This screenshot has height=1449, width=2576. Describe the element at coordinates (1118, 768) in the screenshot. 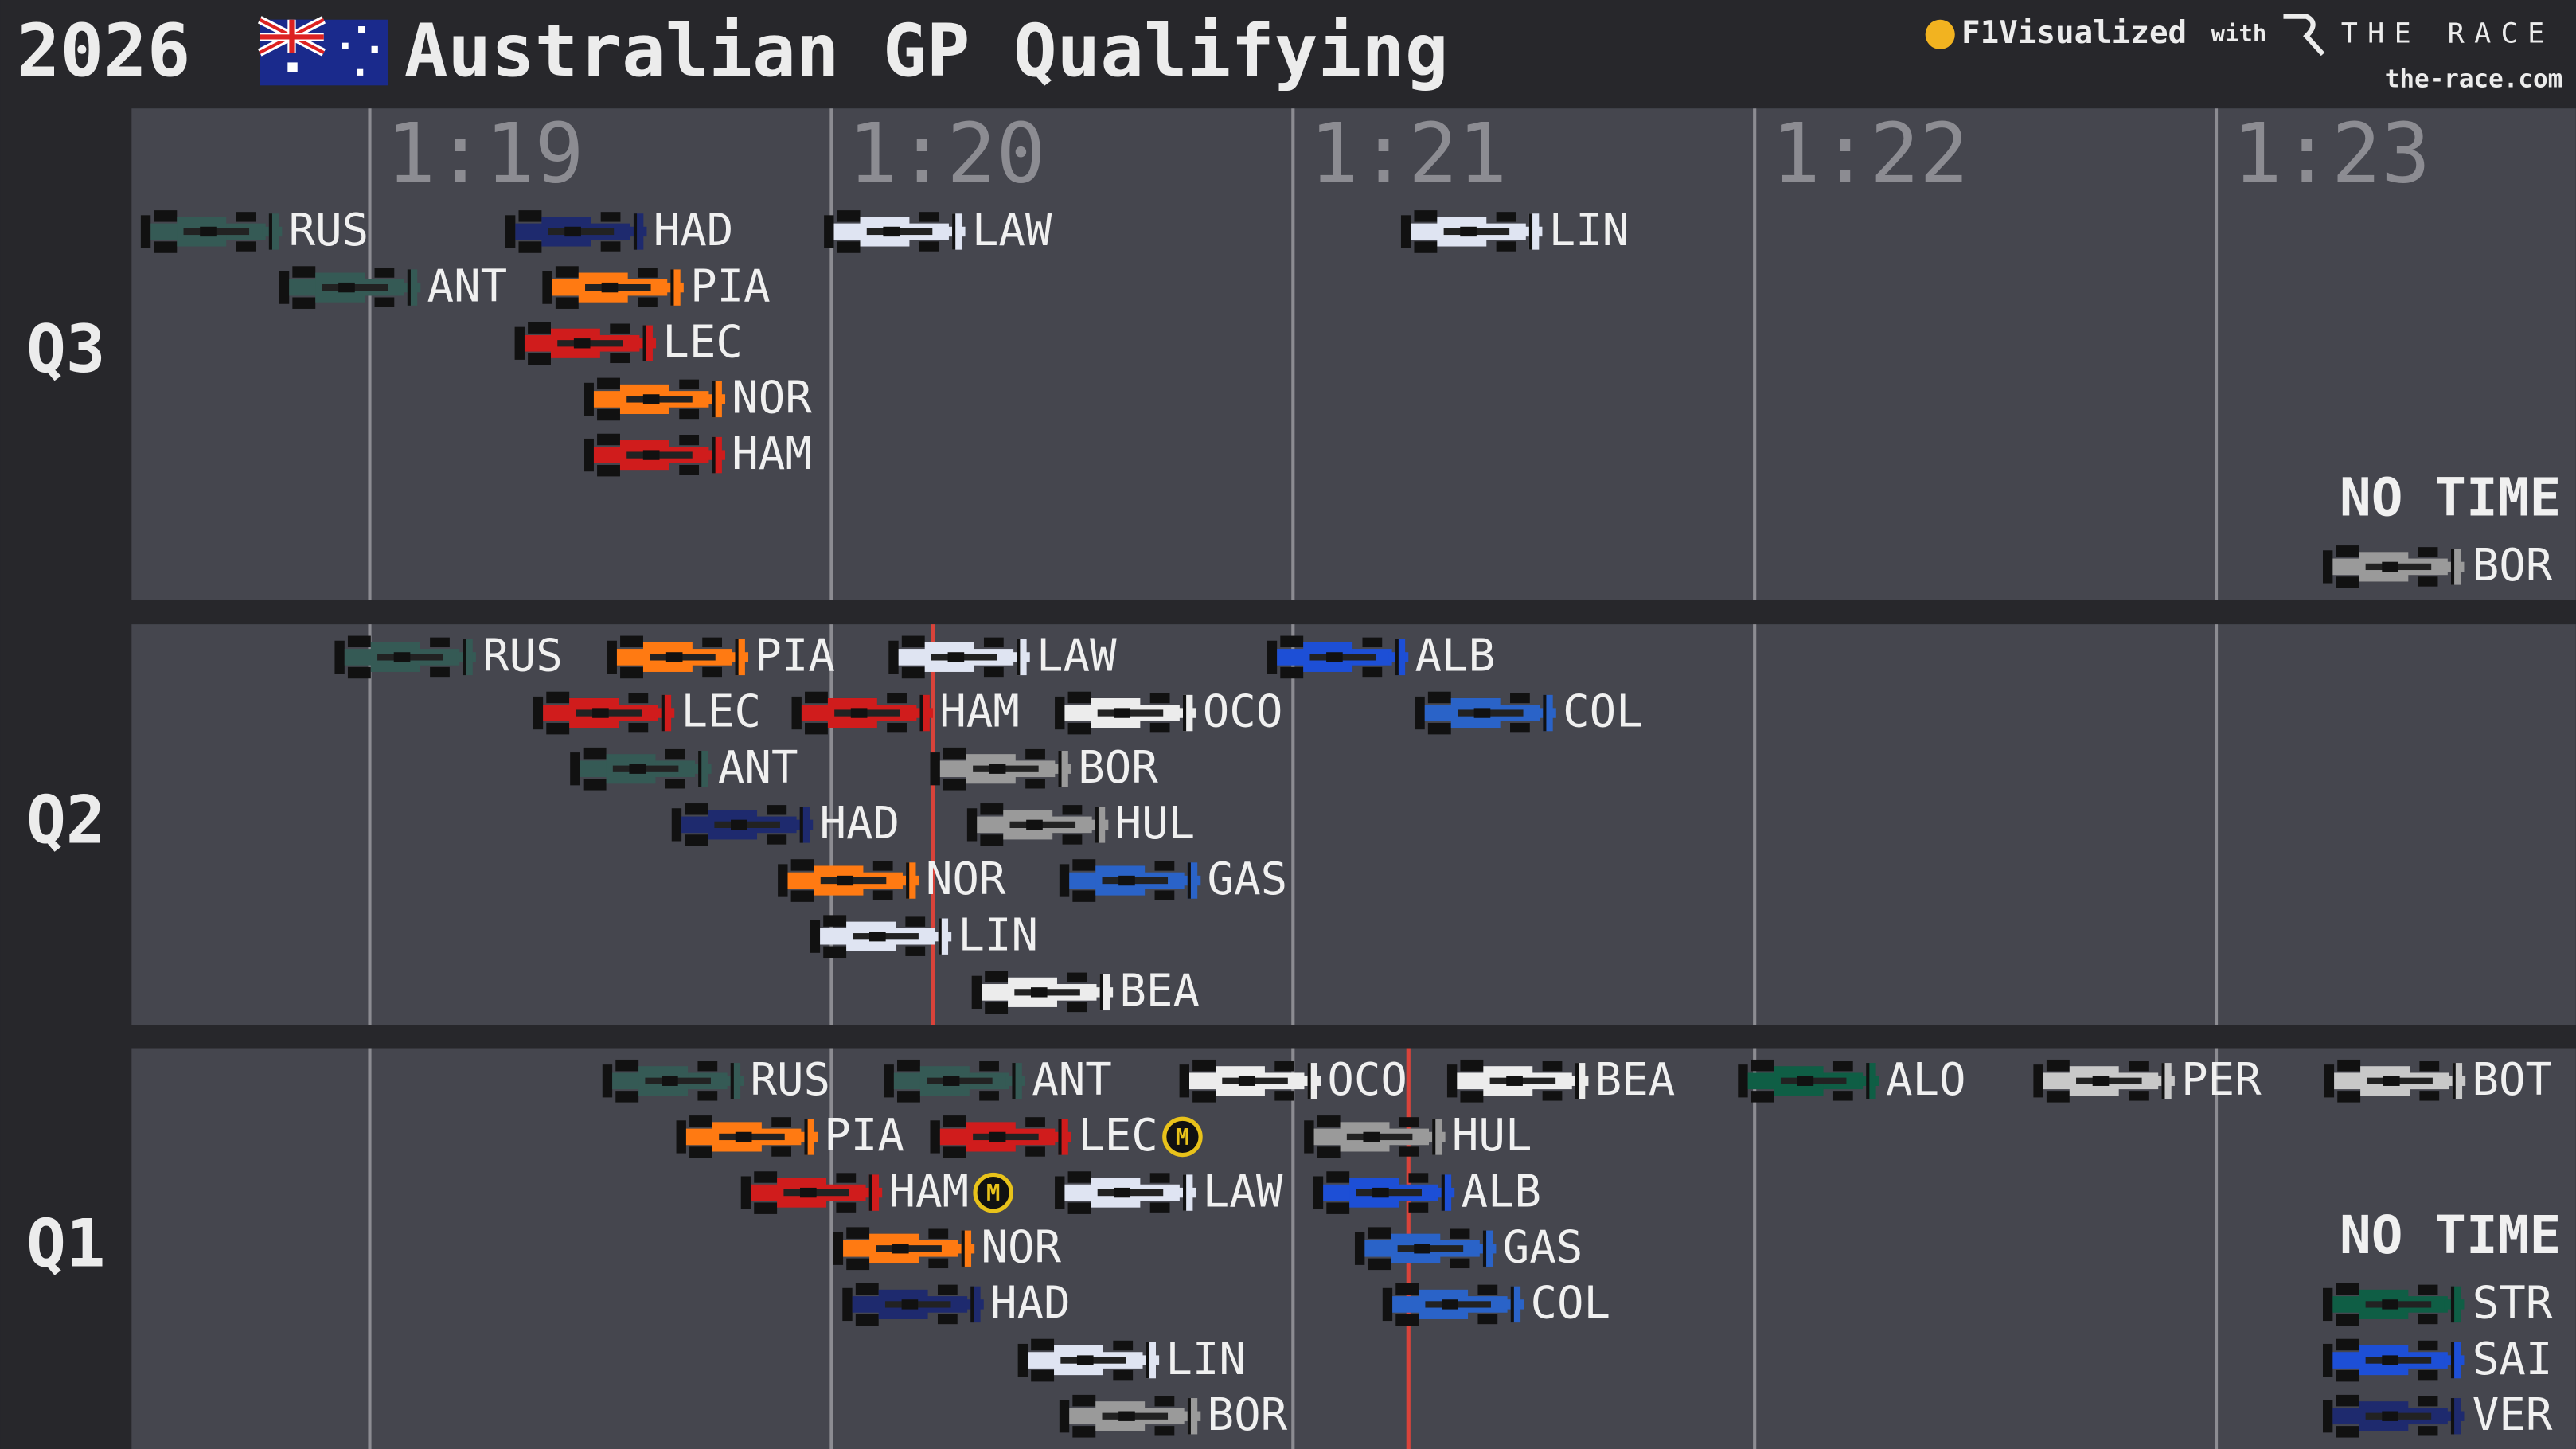

I see `driver-label: BOR` at that location.